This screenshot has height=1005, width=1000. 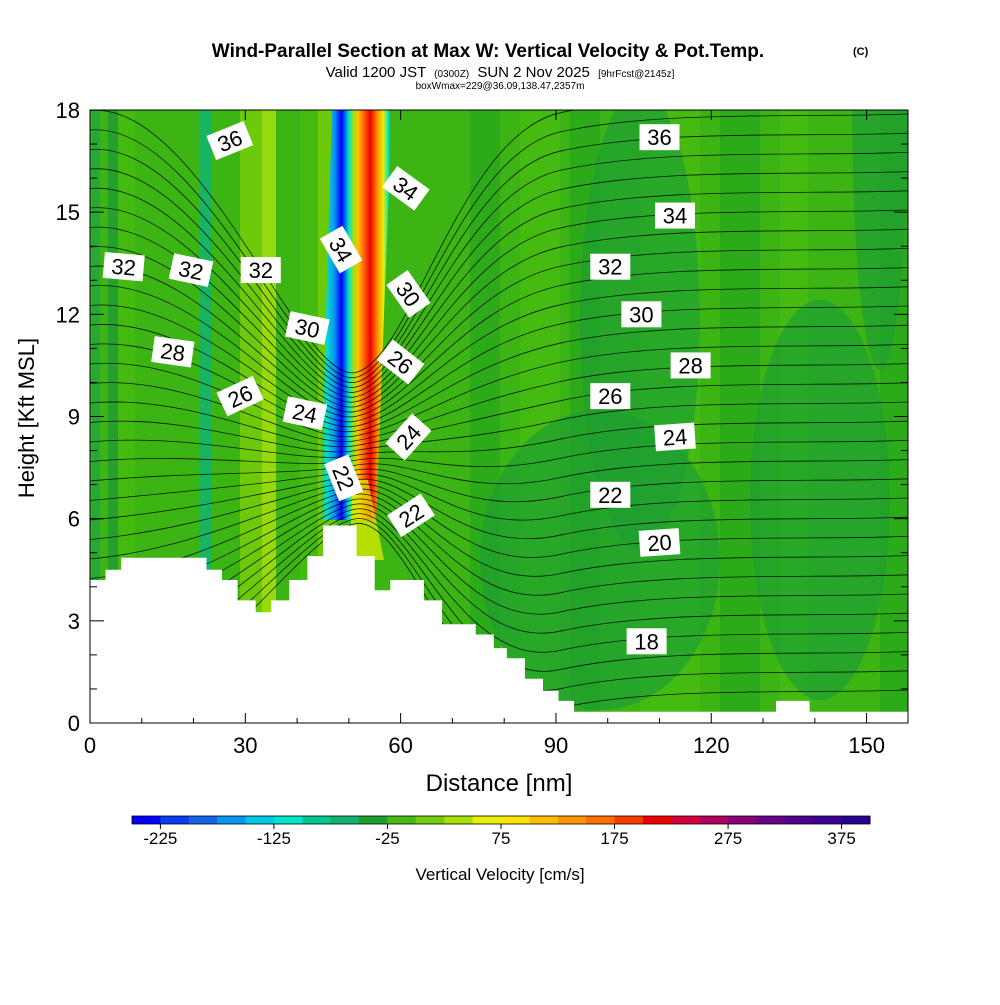 What do you see at coordinates (307, 329) in the screenshot?
I see `contour-label-text: 30` at bounding box center [307, 329].